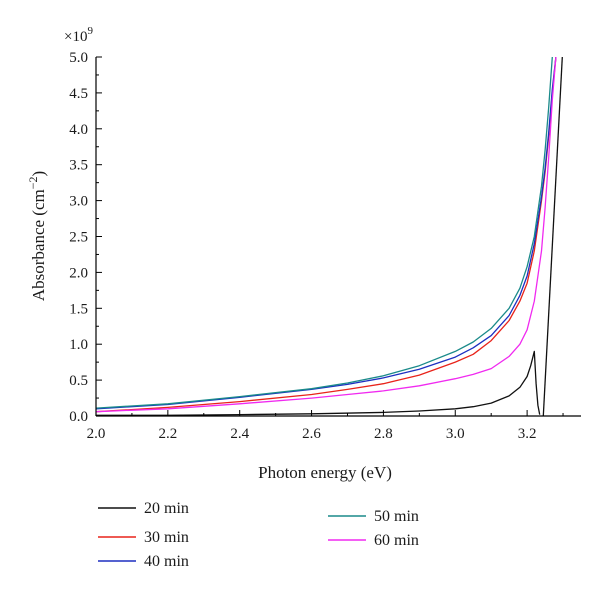 This screenshot has width=600, height=596. I want to click on tangent-line, so click(552, 236).